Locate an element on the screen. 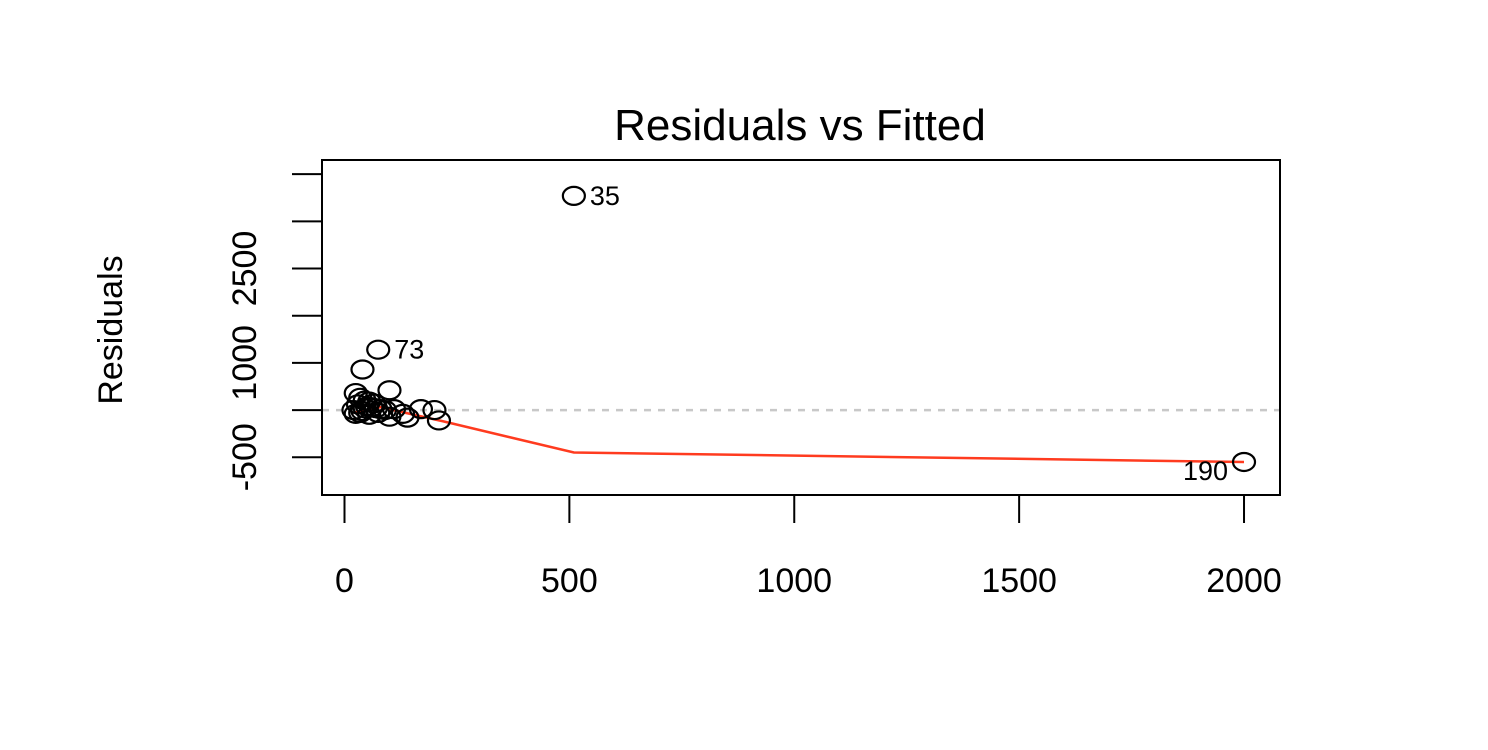 This screenshot has width=1488, height=750. point-label: 190 is located at coordinates (1205, 471).